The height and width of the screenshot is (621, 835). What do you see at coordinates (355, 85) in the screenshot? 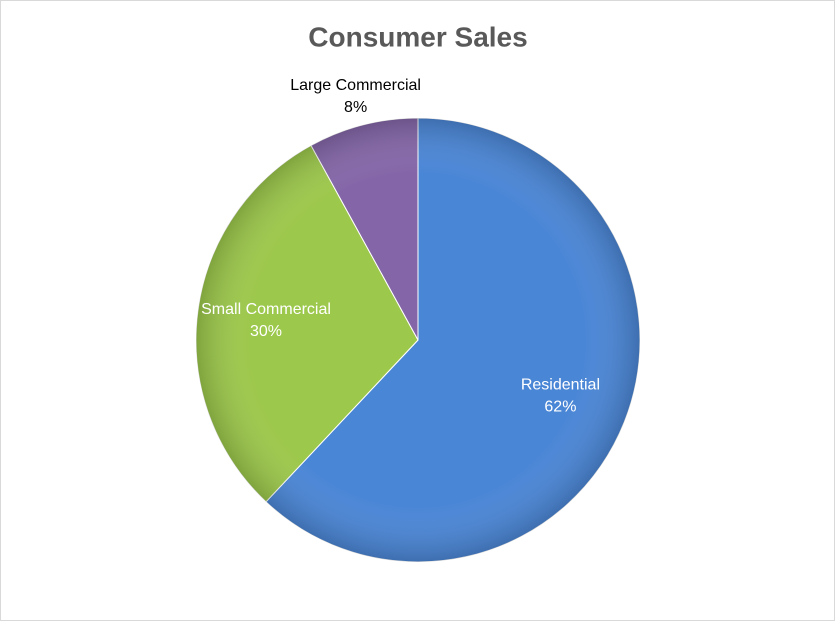
I see `slice-label: Large Commercial` at bounding box center [355, 85].